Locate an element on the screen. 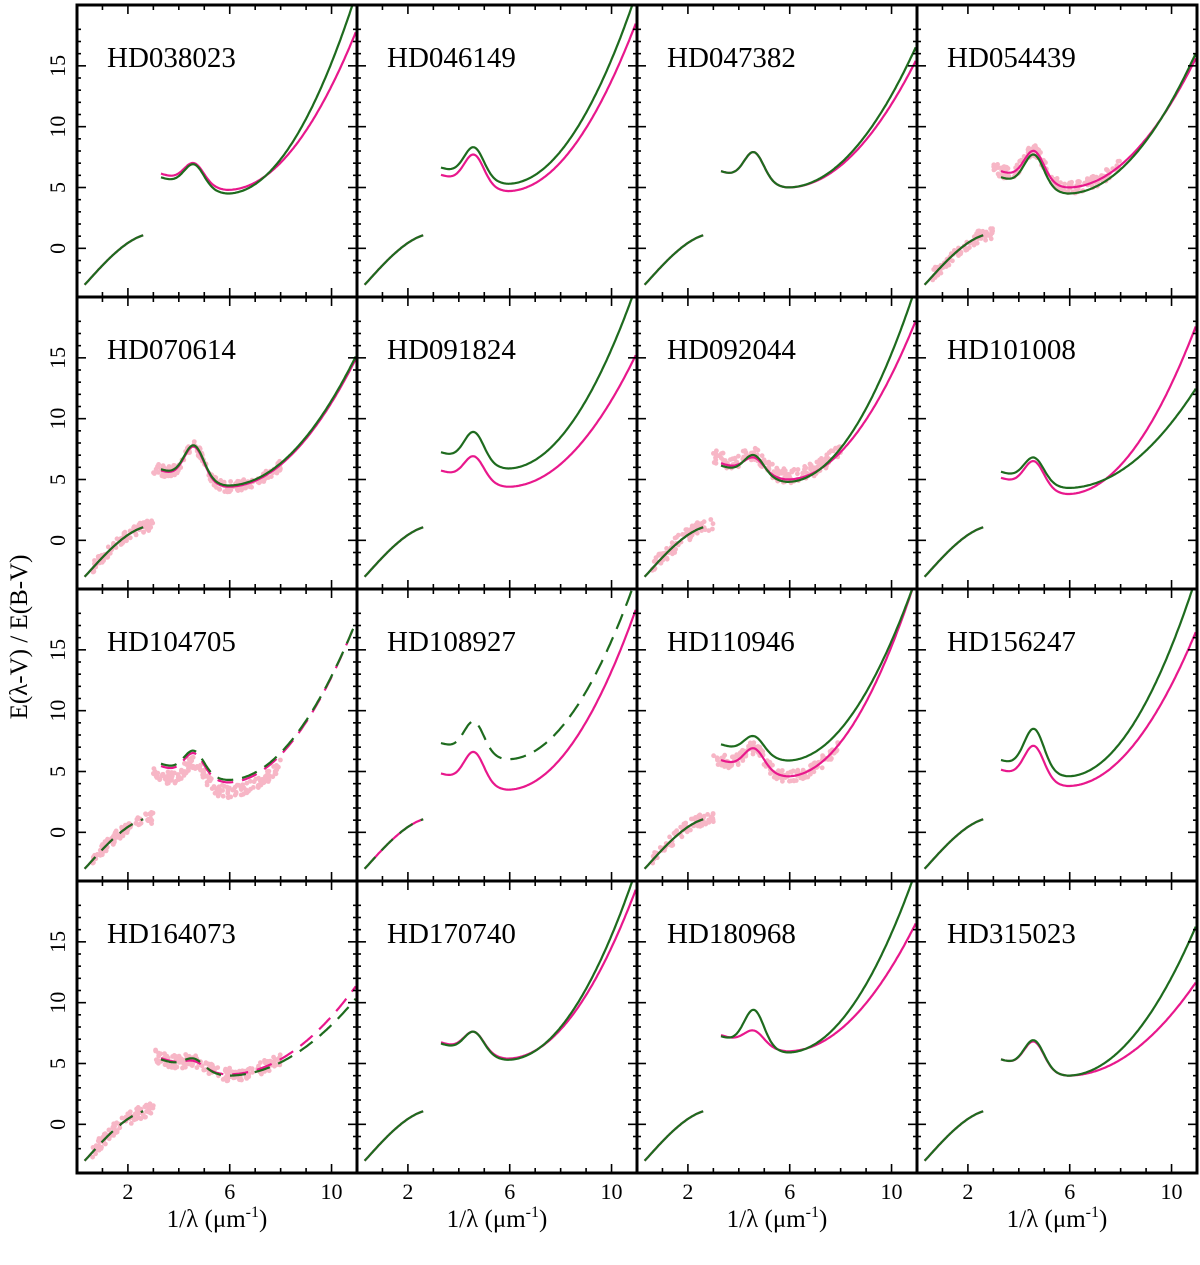 The height and width of the screenshot is (1265, 1200). x-tick-label: 10 is located at coordinates (612, 1191).